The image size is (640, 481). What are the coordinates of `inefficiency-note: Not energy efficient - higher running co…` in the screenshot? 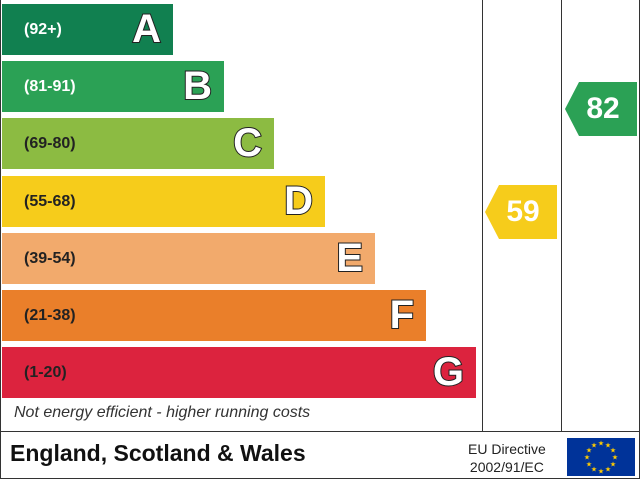 It's located at (162, 412).